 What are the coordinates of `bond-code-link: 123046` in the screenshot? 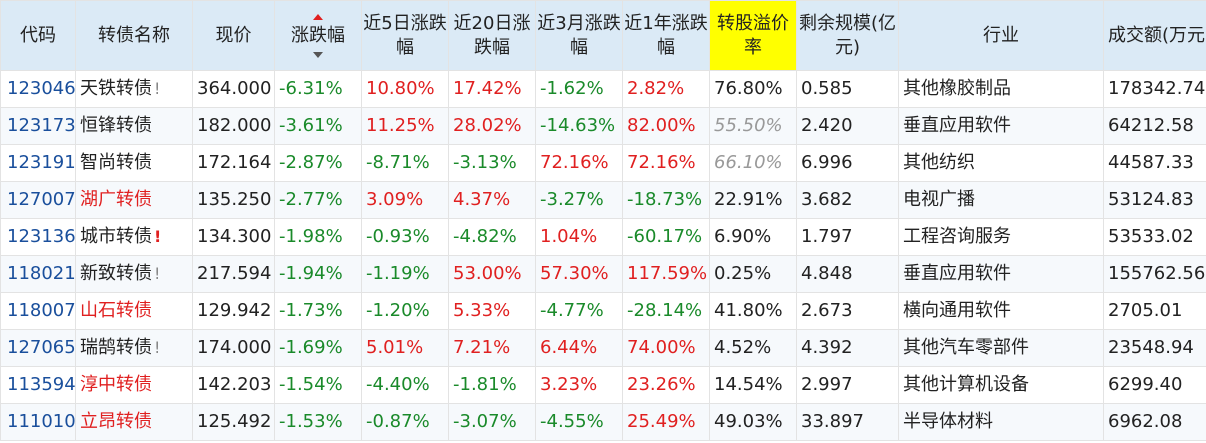 It's located at (38, 89).